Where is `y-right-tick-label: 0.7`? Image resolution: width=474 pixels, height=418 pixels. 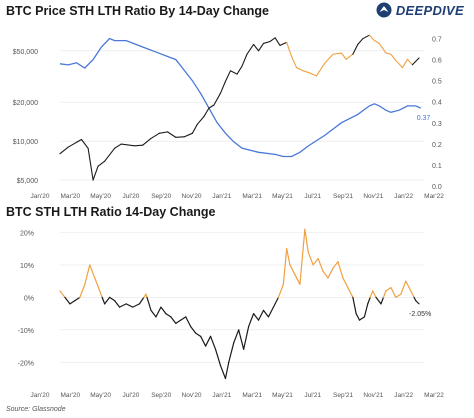
y-right-tick-label: 0.7 is located at coordinates (437, 40).